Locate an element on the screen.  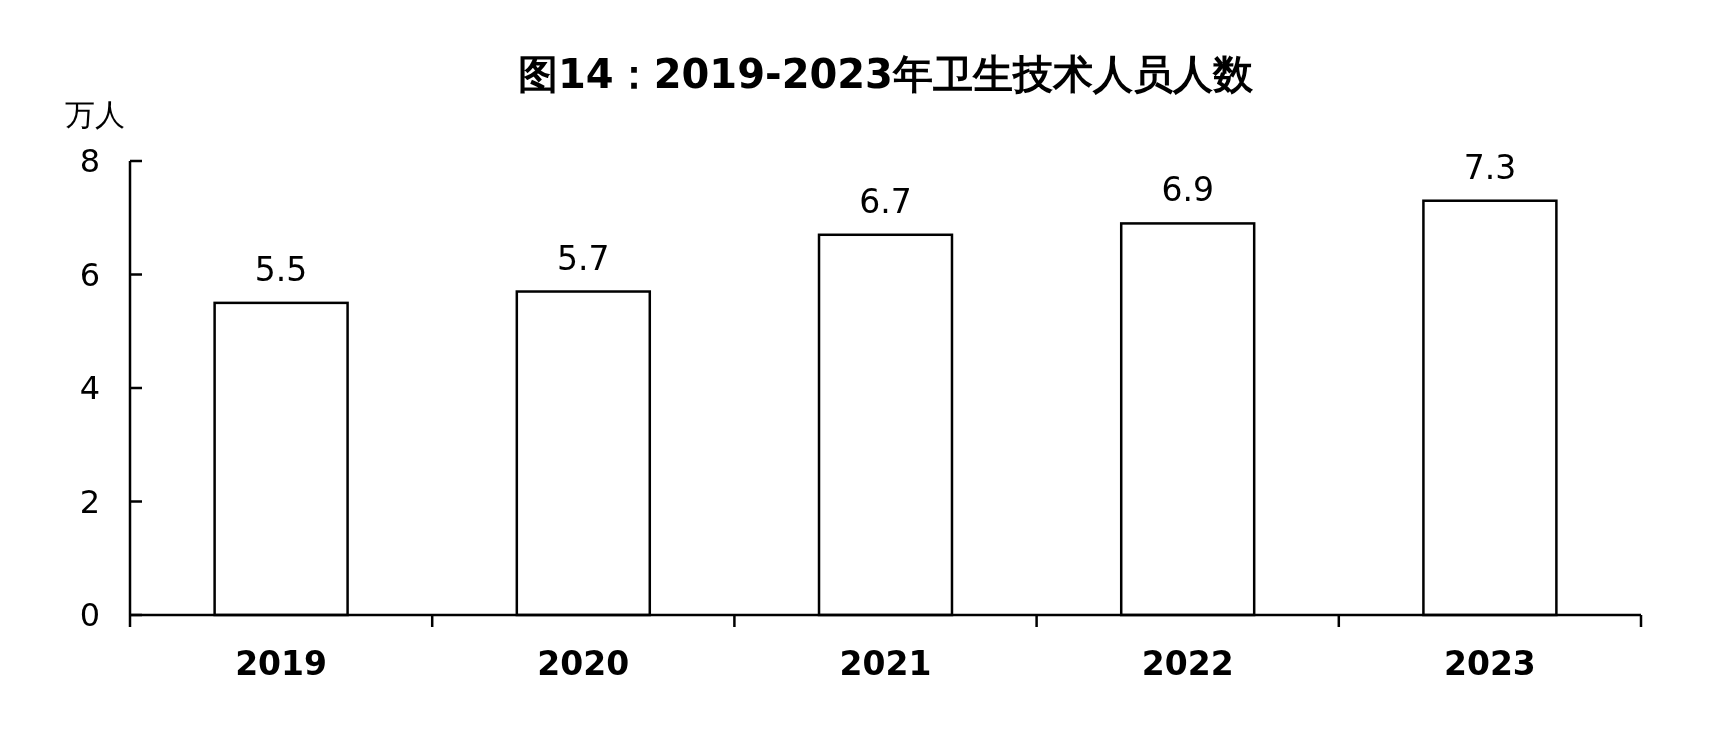
y-tick-label: 2 is located at coordinates (89, 501).